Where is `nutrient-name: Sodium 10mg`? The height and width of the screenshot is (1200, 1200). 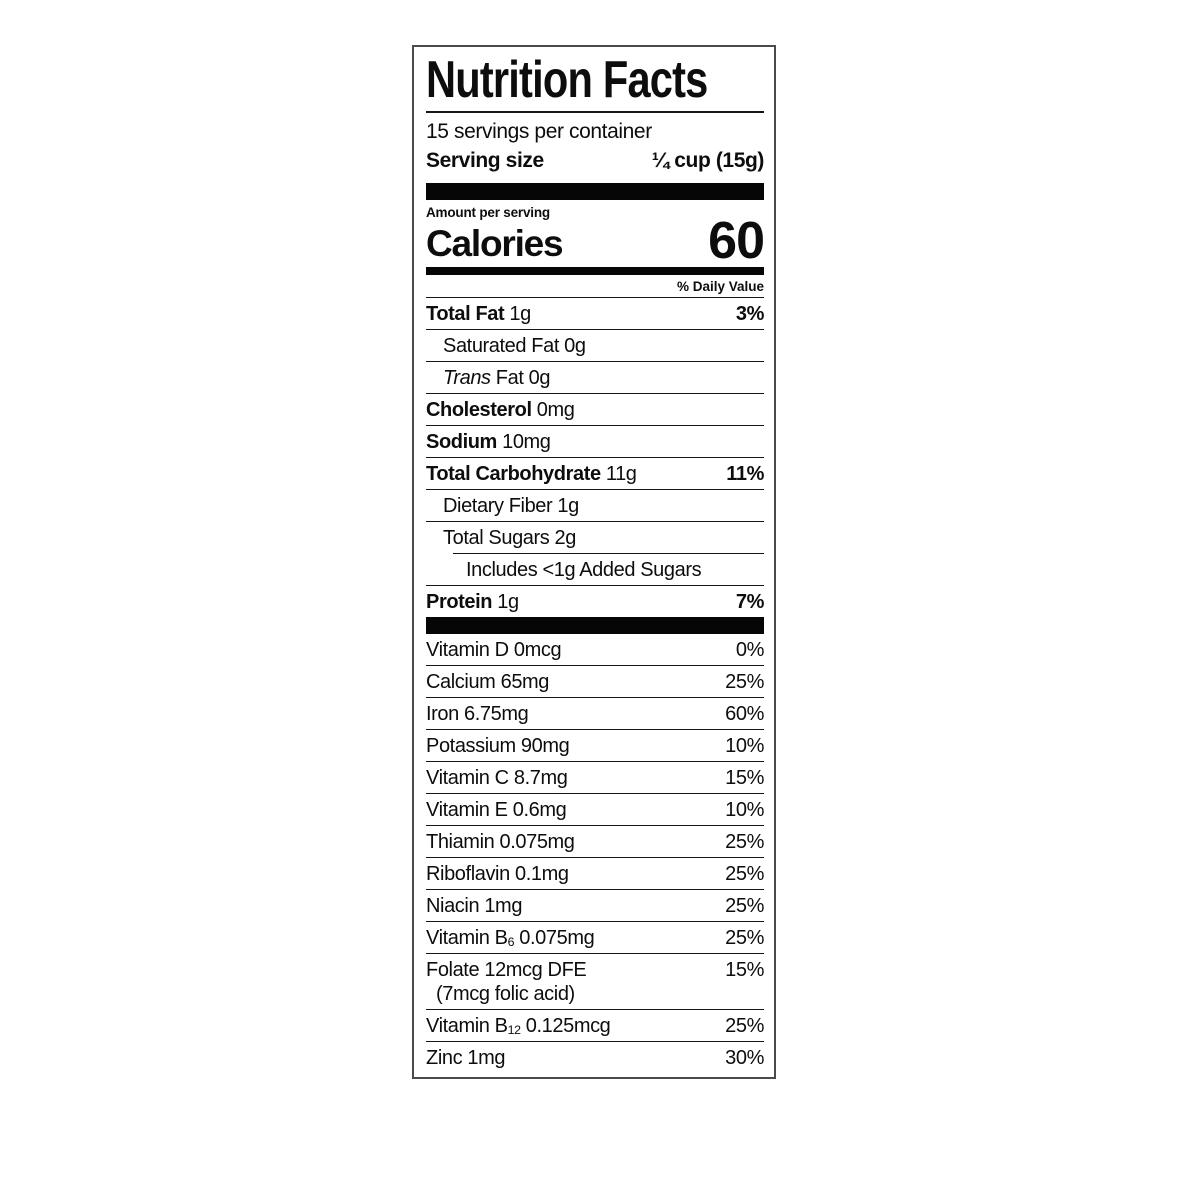 nutrient-name: Sodium 10mg is located at coordinates (488, 442).